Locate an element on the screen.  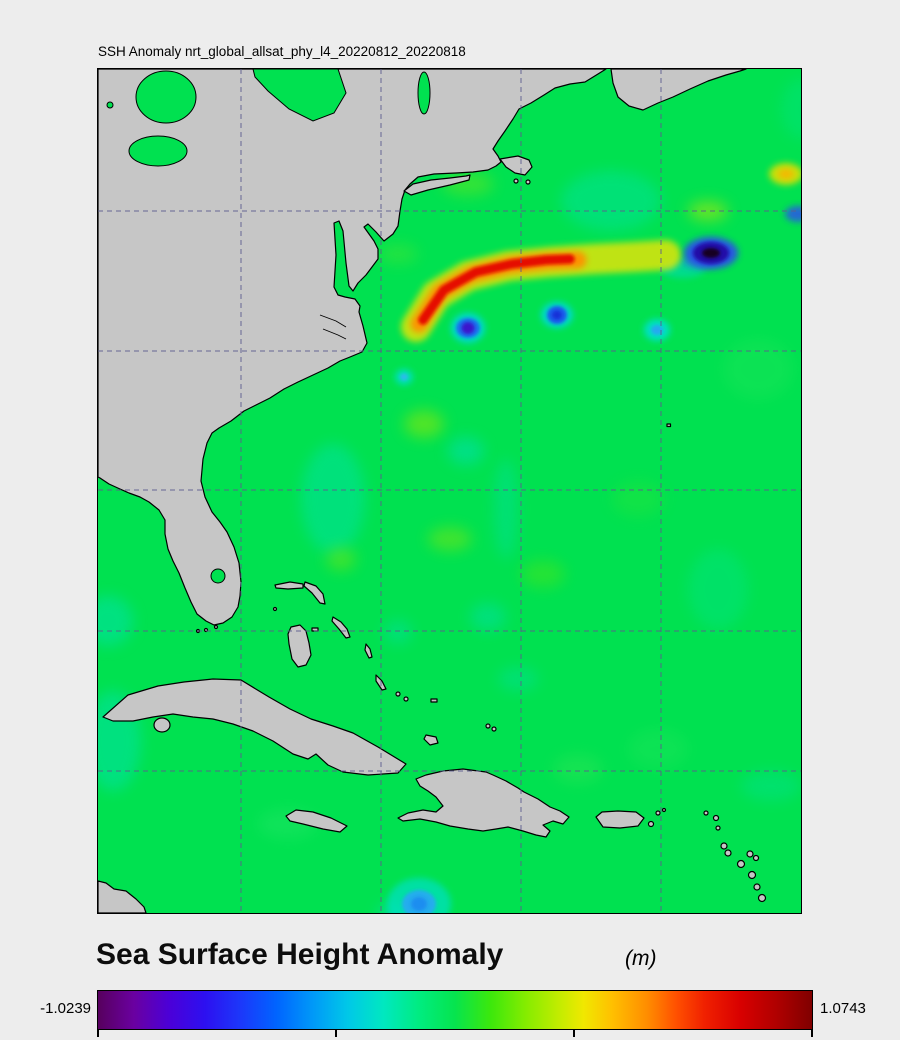
island-grand-bahama is located at coordinates (289, 585).